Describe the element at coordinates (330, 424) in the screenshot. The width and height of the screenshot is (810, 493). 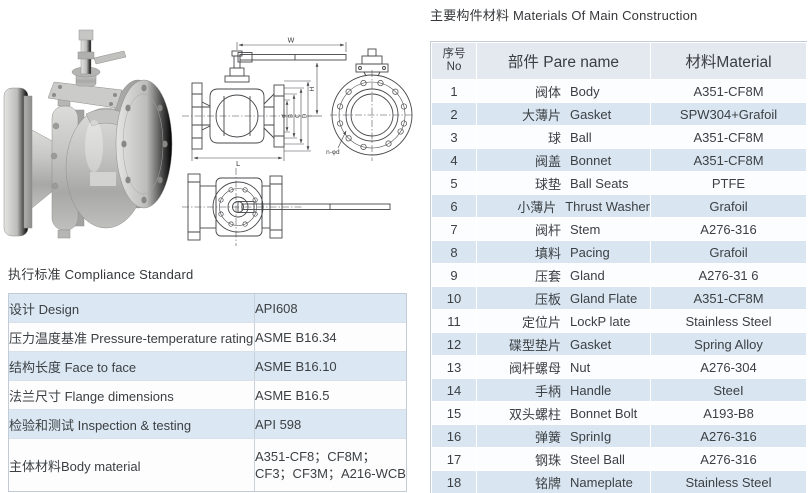
I see `standard-value: API 598` at that location.